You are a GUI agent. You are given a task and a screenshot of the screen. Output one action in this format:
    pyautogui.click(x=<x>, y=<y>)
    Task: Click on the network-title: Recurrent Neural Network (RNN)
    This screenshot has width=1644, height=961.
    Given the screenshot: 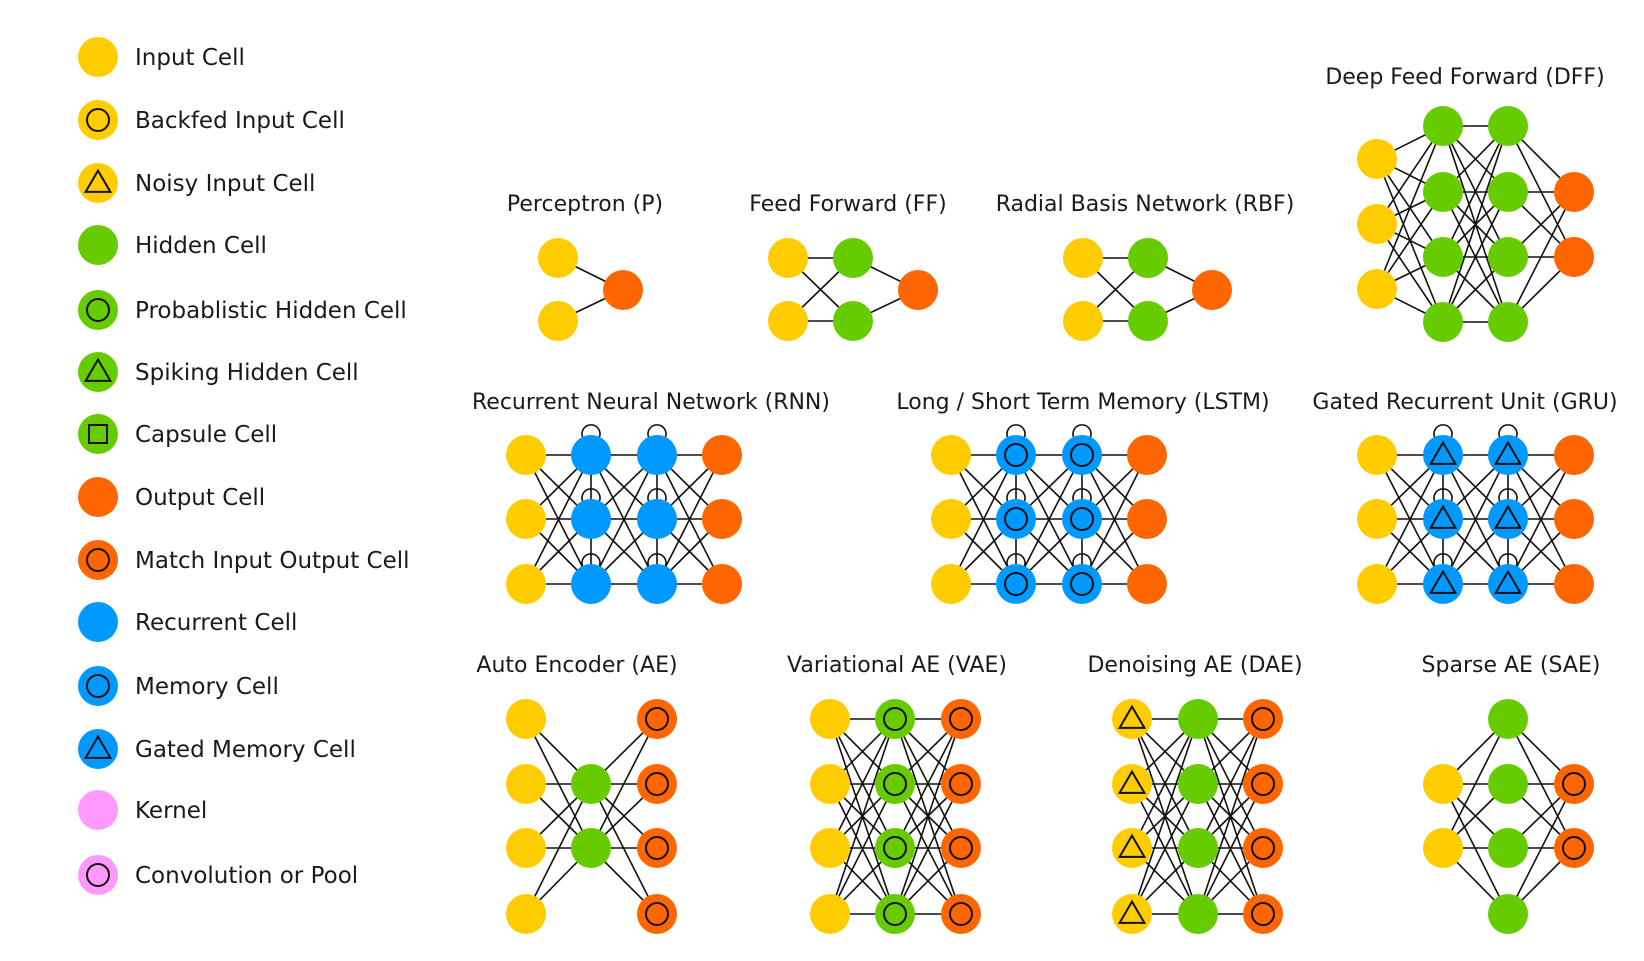 What is the action you would take?
    pyautogui.click(x=651, y=402)
    